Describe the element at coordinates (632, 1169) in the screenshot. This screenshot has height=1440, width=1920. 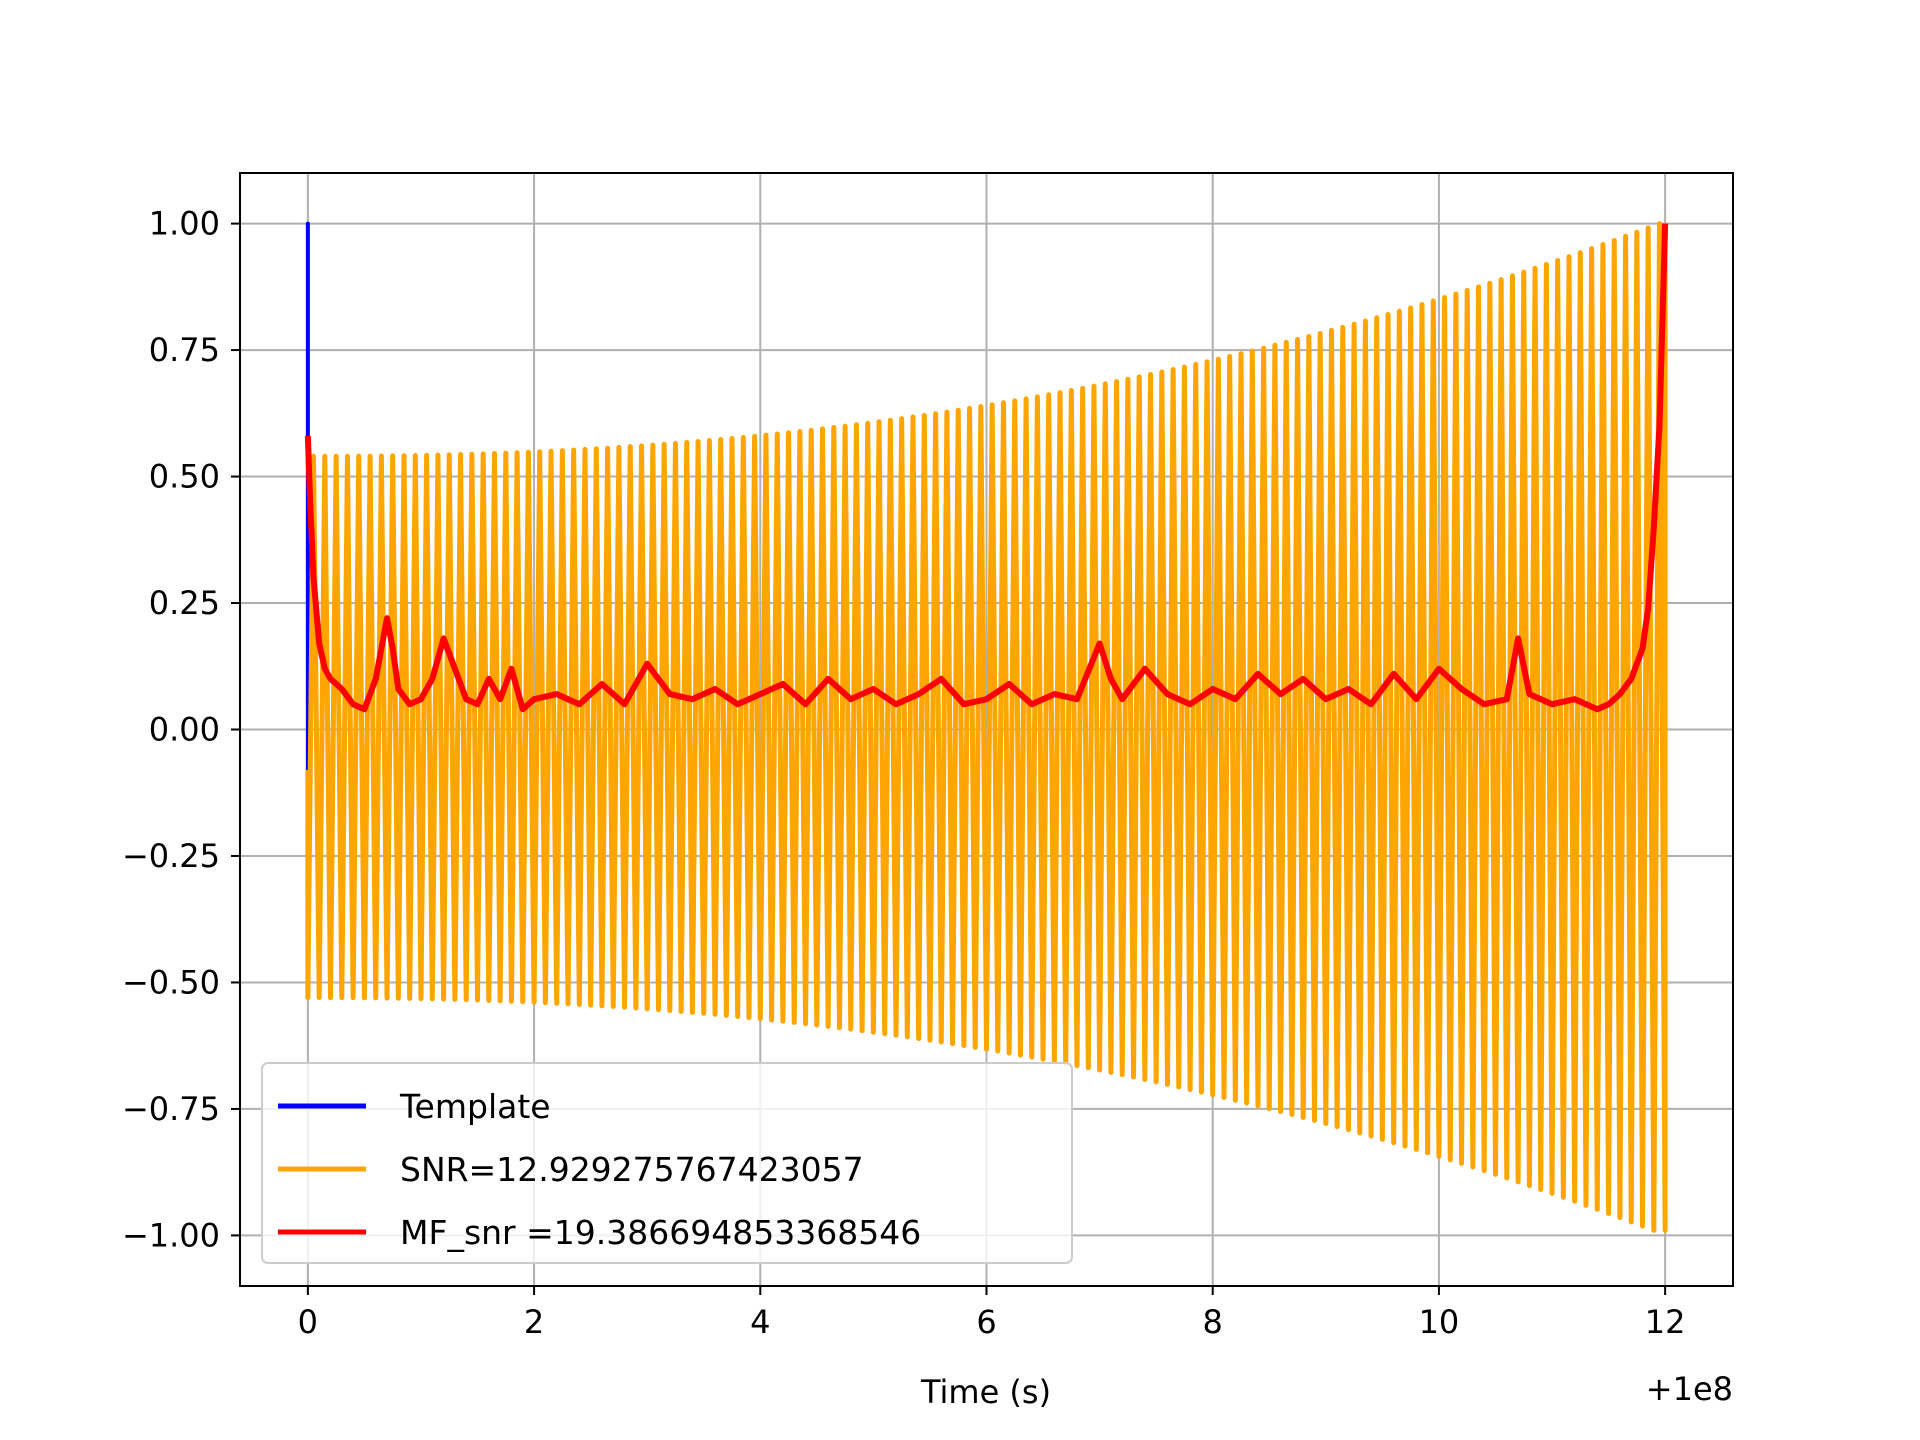
I see `legend-label: SNR=12.929275767423057` at that location.